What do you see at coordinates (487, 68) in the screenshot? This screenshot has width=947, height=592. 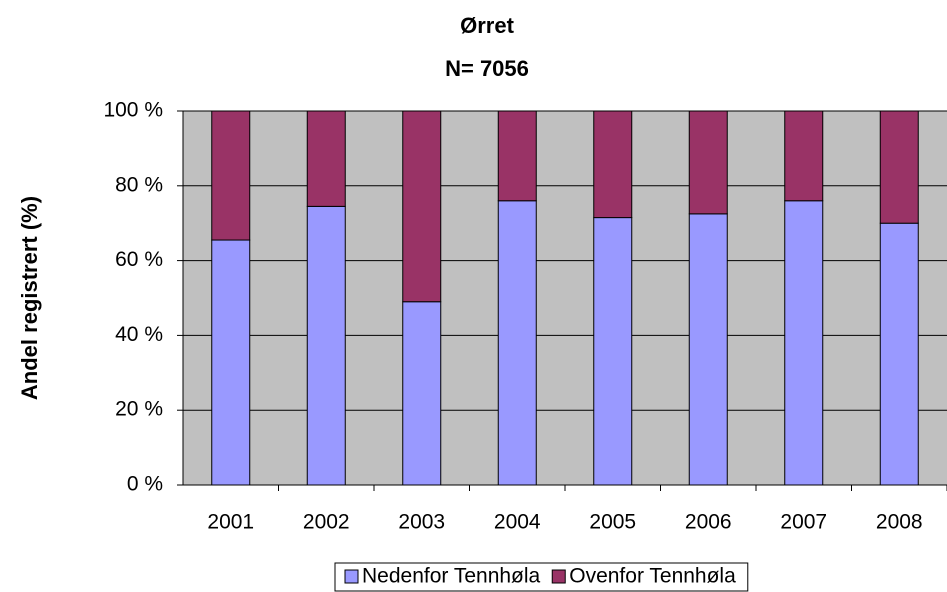 I see `chart-subtitle: N= 7056` at bounding box center [487, 68].